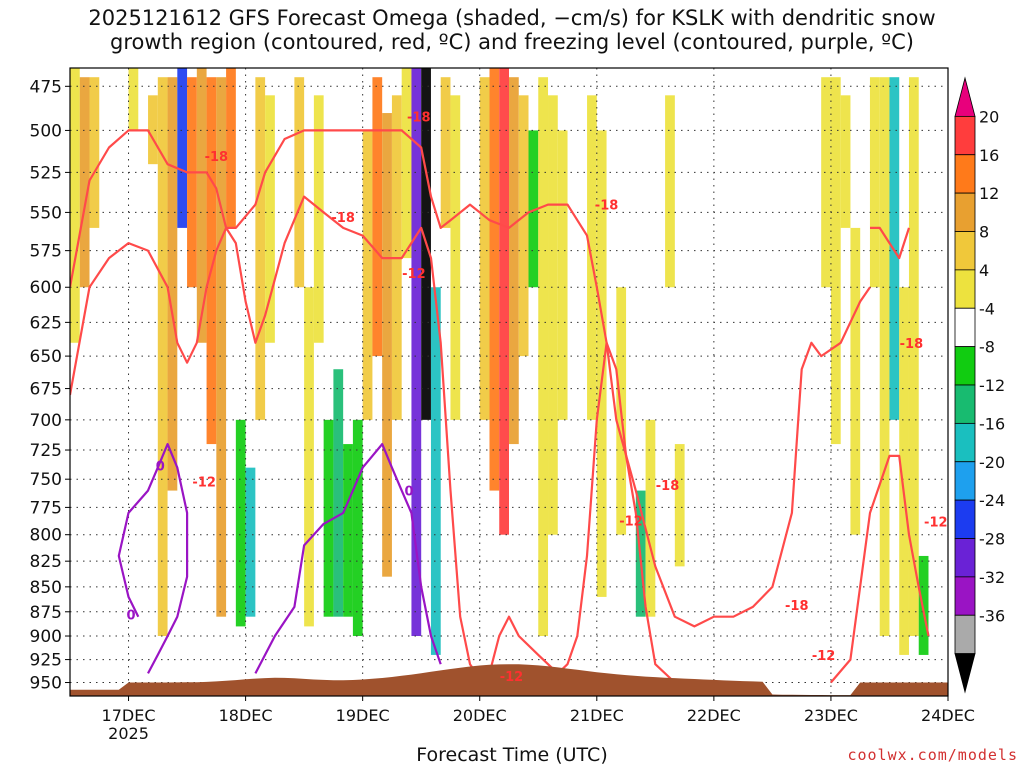 The image size is (1024, 768). What do you see at coordinates (46, 613) in the screenshot?
I see `y-tick-label: 875` at bounding box center [46, 613].